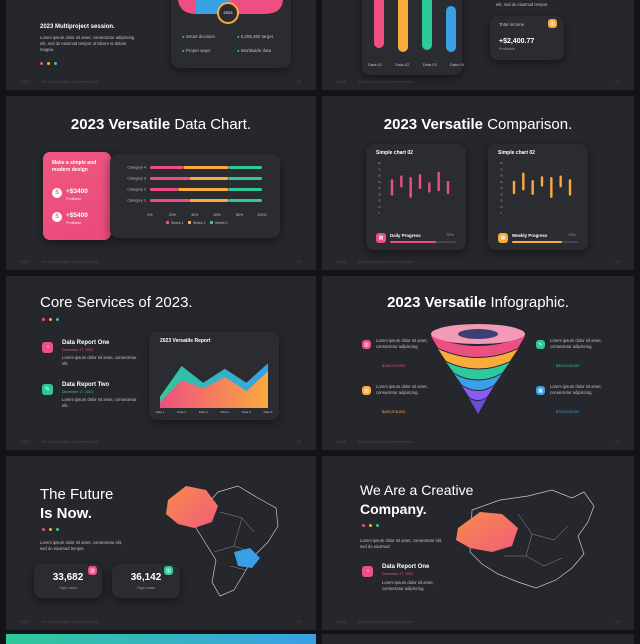 This screenshot has height=644, width=640. I want to click on area-chart-title: 2023 Versatile Report, so click(185, 341).